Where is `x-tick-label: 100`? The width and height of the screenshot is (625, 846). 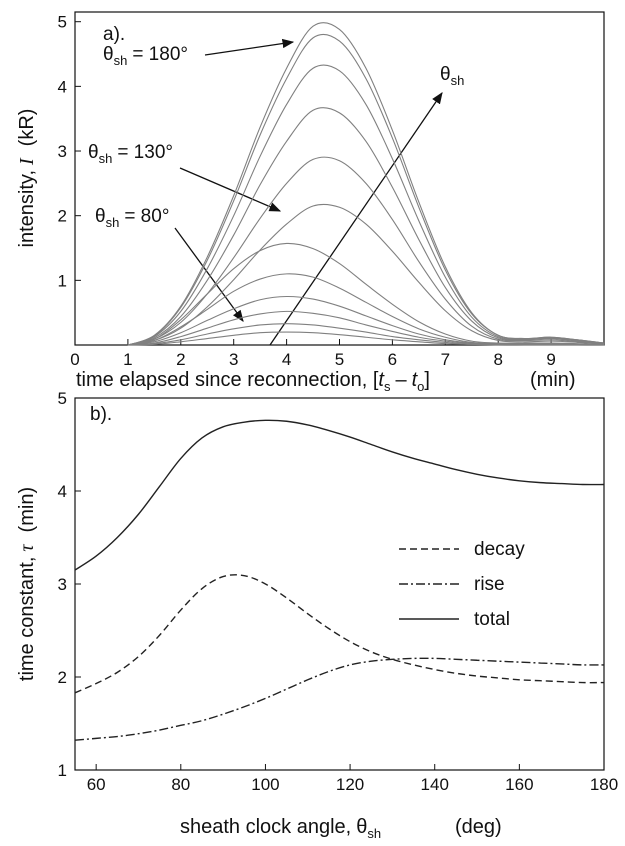 x-tick-label: 100 is located at coordinates (265, 784).